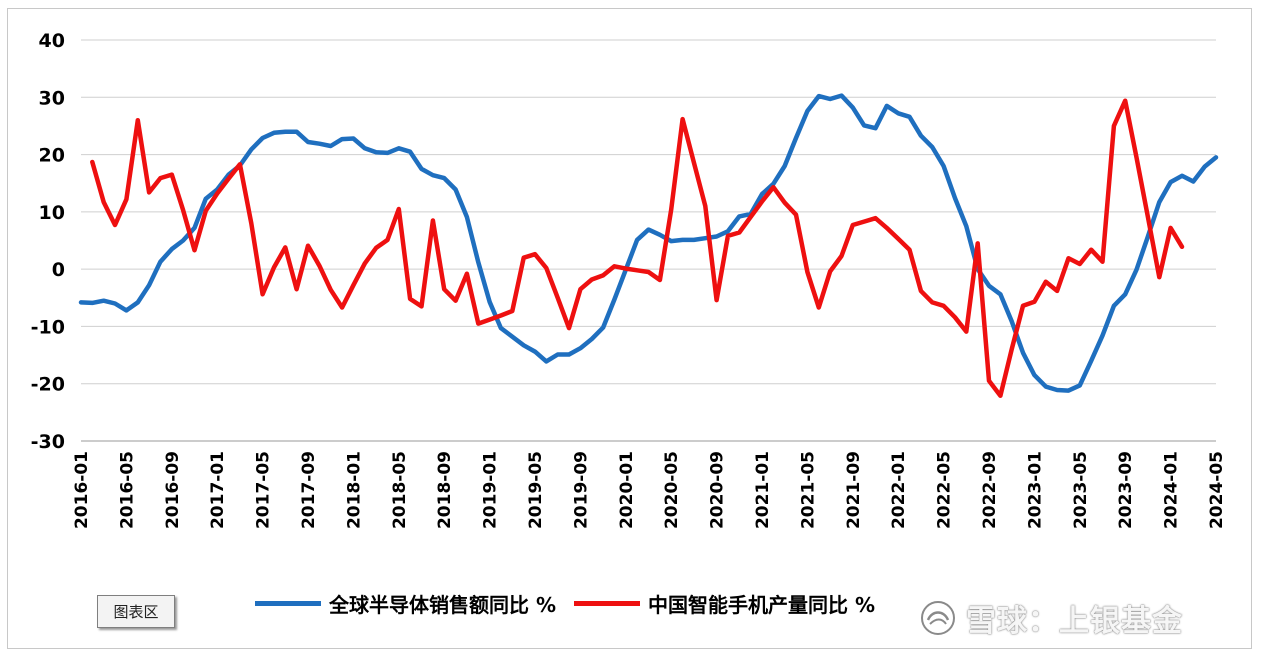 Image resolution: width=1261 pixels, height=656 pixels. I want to click on x-tick-label: 2016-09, so click(173, 490).